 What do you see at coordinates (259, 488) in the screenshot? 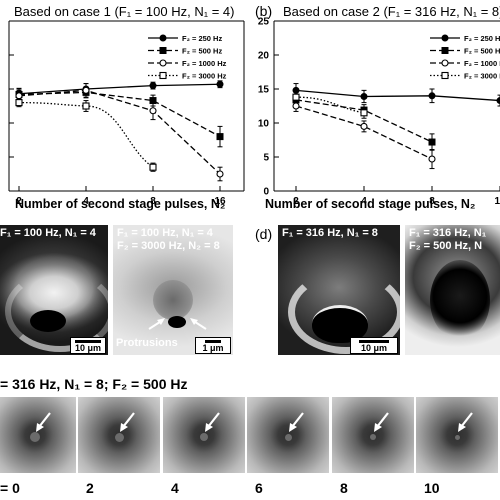
I see `frame-number: 6` at bounding box center [259, 488].